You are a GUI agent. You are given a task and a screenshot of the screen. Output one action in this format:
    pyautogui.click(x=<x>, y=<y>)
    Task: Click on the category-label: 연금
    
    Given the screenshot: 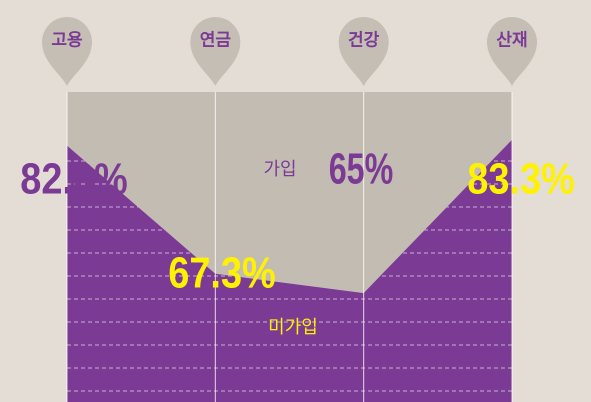 What is the action you would take?
    pyautogui.click(x=216, y=39)
    